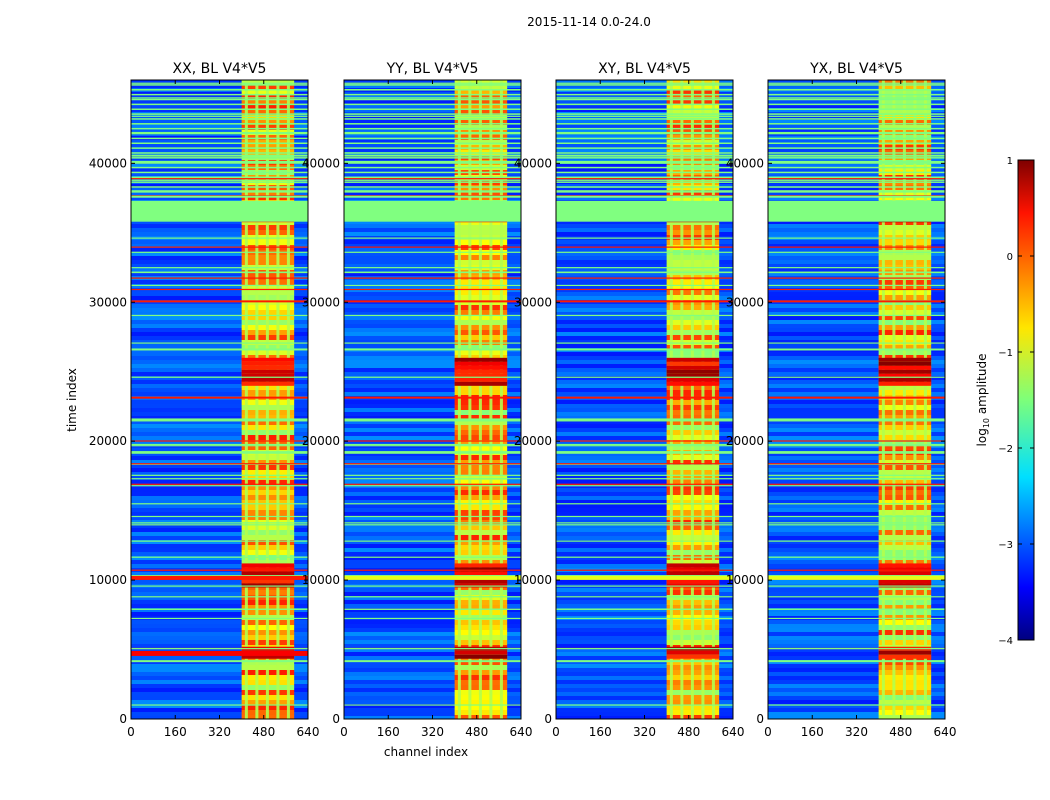 The width and height of the screenshot is (1050, 800). I want to click on colorbar-label: log10 amplitude, so click(983, 400).